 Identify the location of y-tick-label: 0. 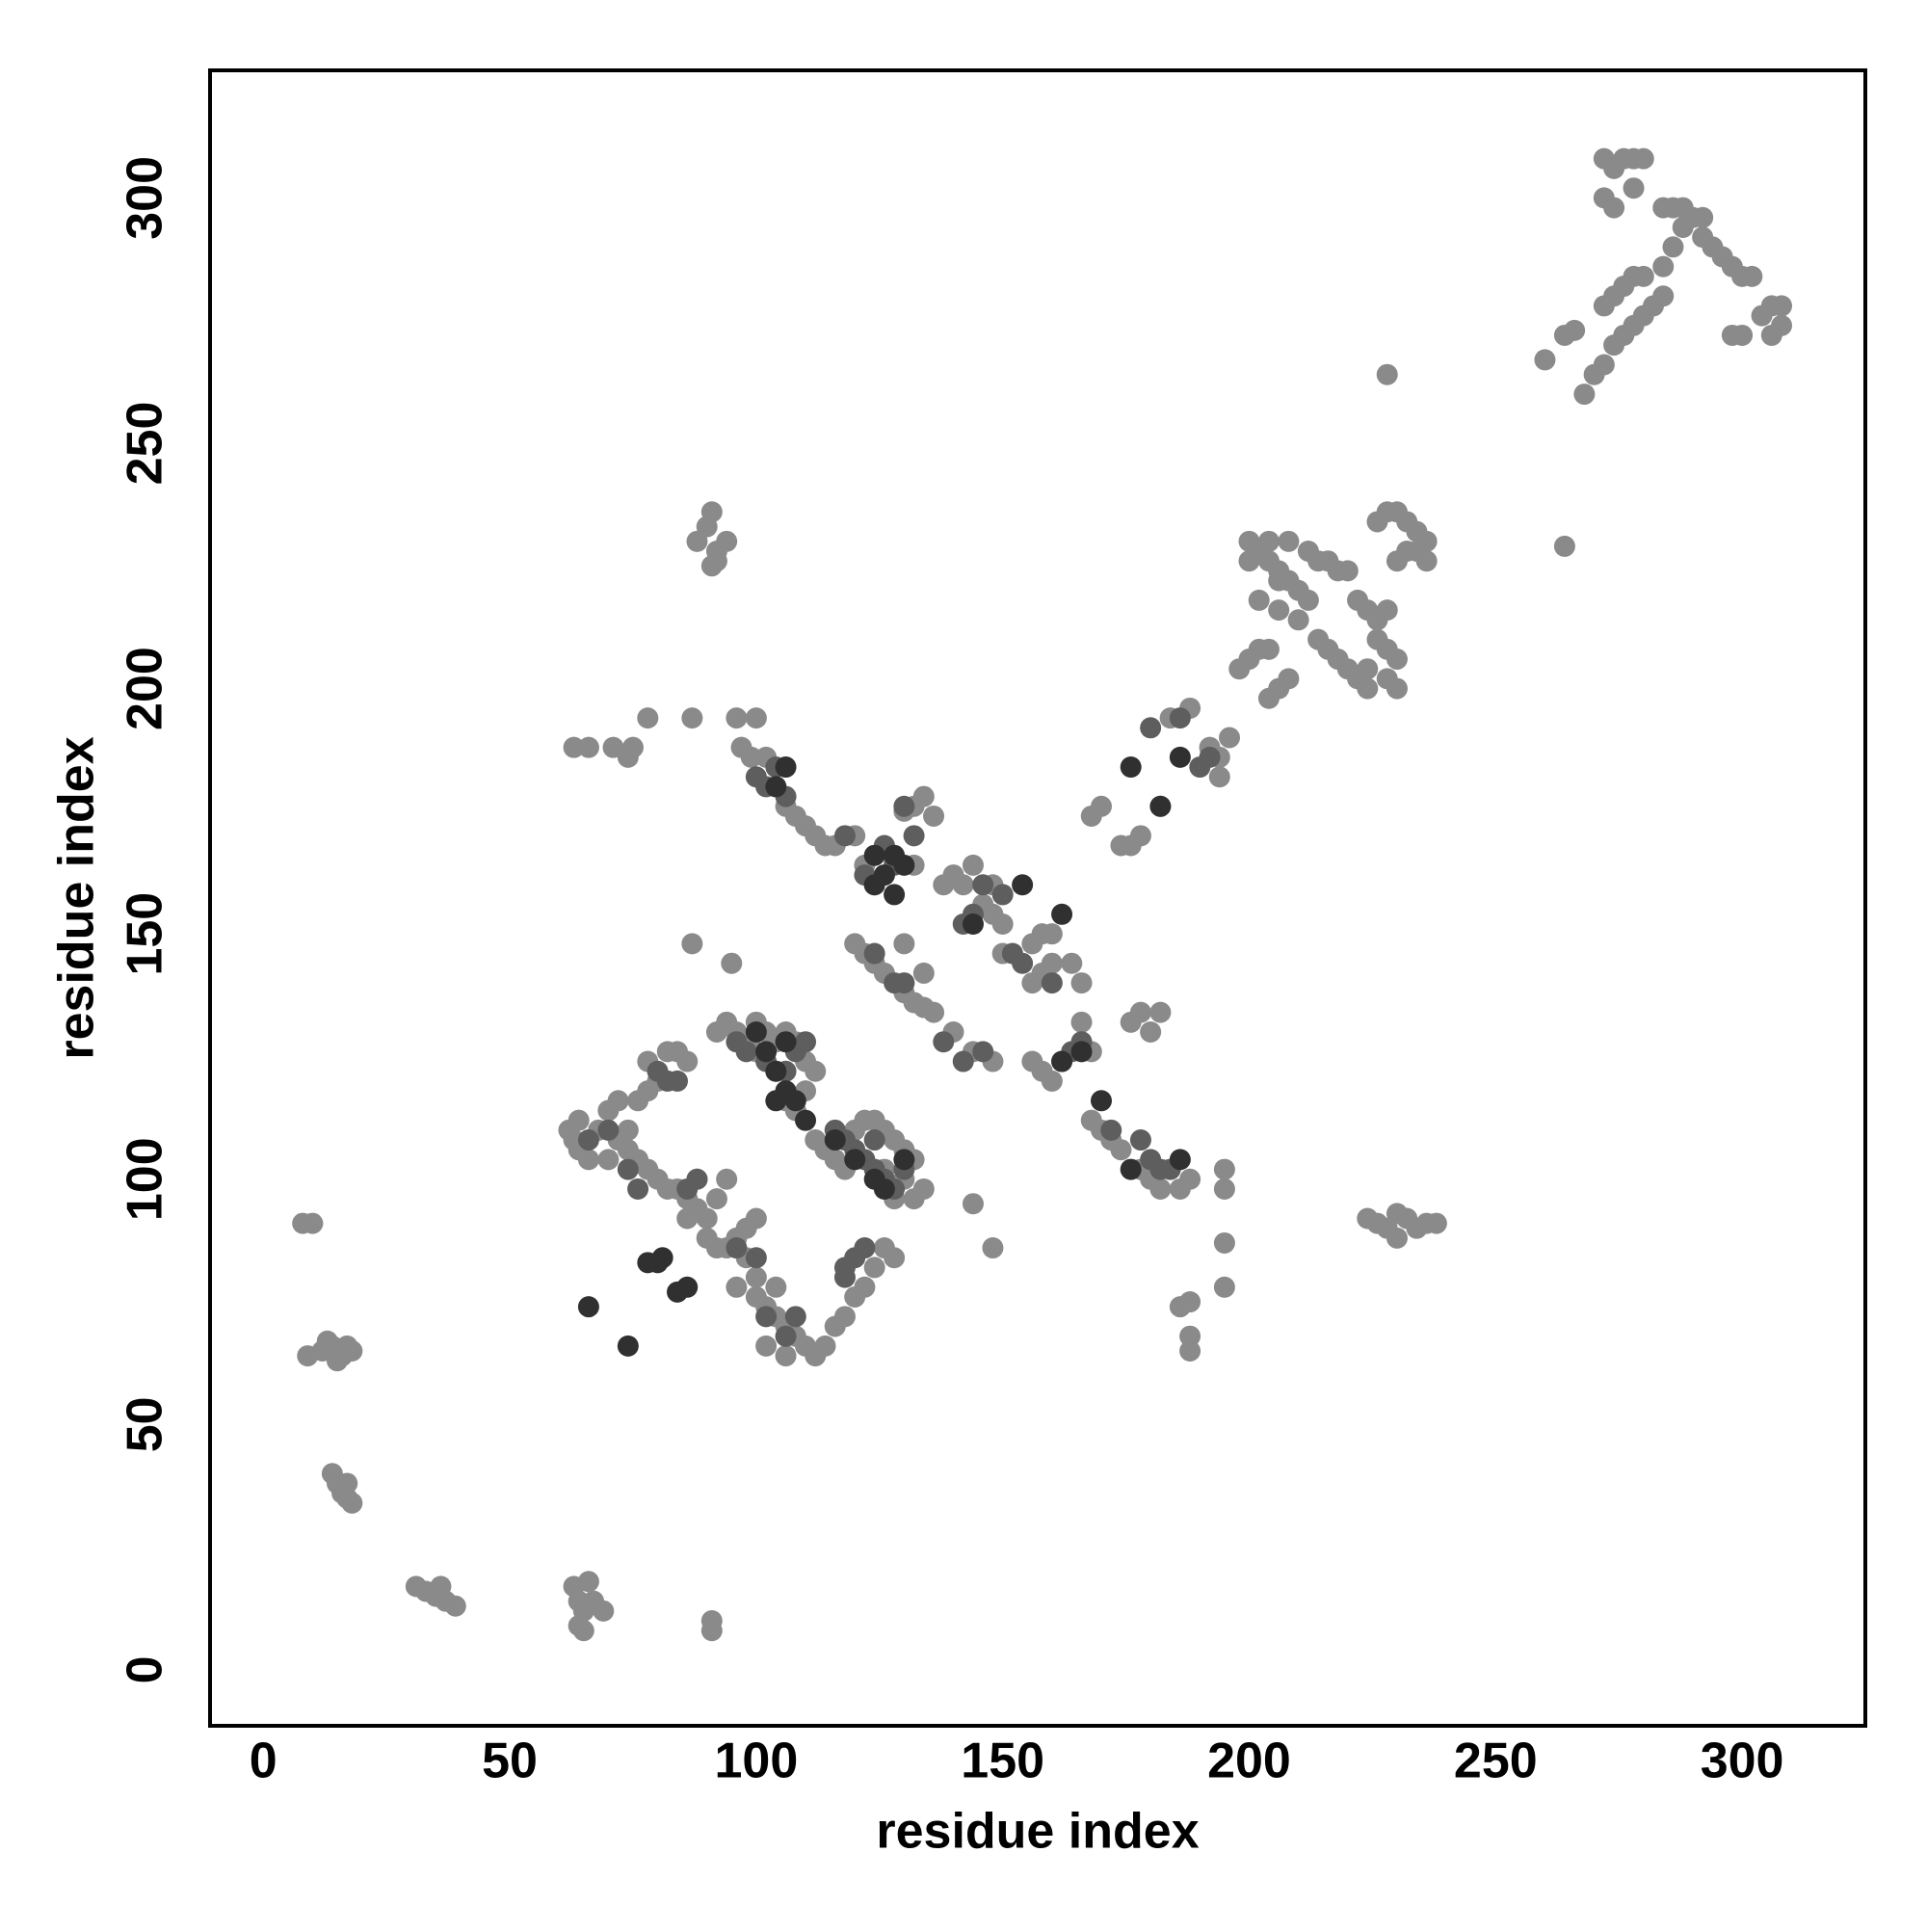
(145, 1669).